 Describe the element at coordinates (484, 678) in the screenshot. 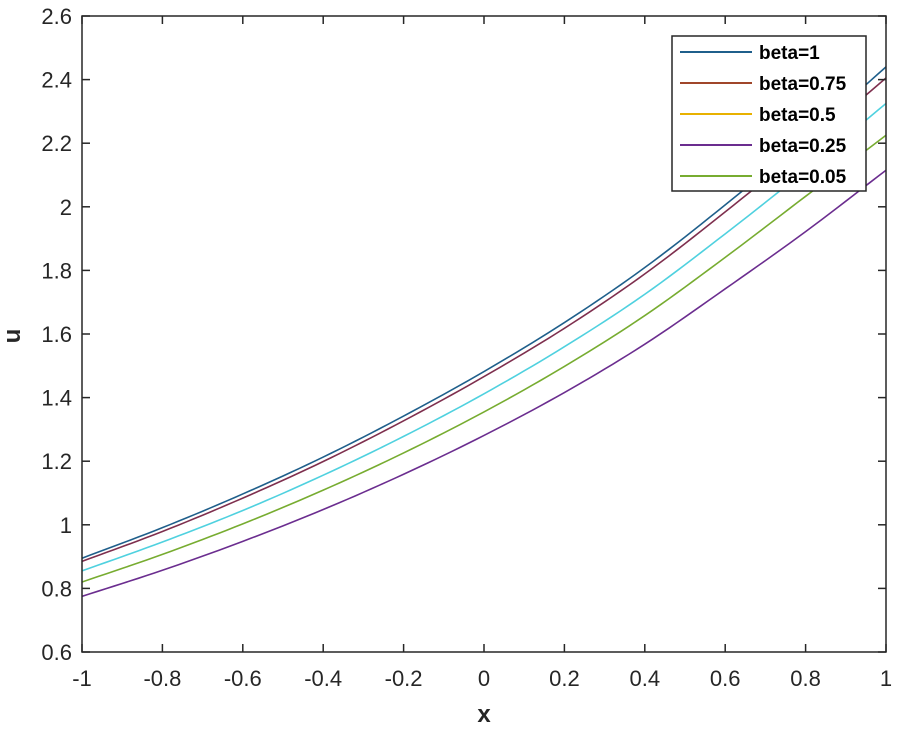

I see `x-tick-label: 0` at that location.